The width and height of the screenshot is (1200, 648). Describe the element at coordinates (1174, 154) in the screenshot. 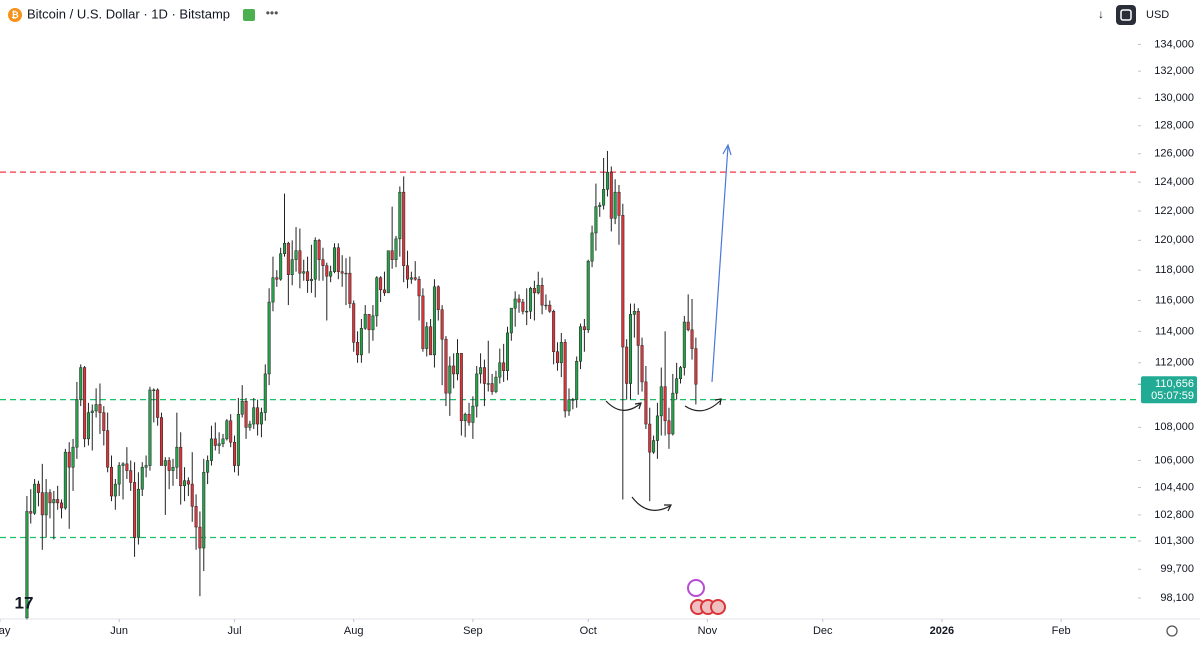

I see `y-tick-label: 126,000` at that location.